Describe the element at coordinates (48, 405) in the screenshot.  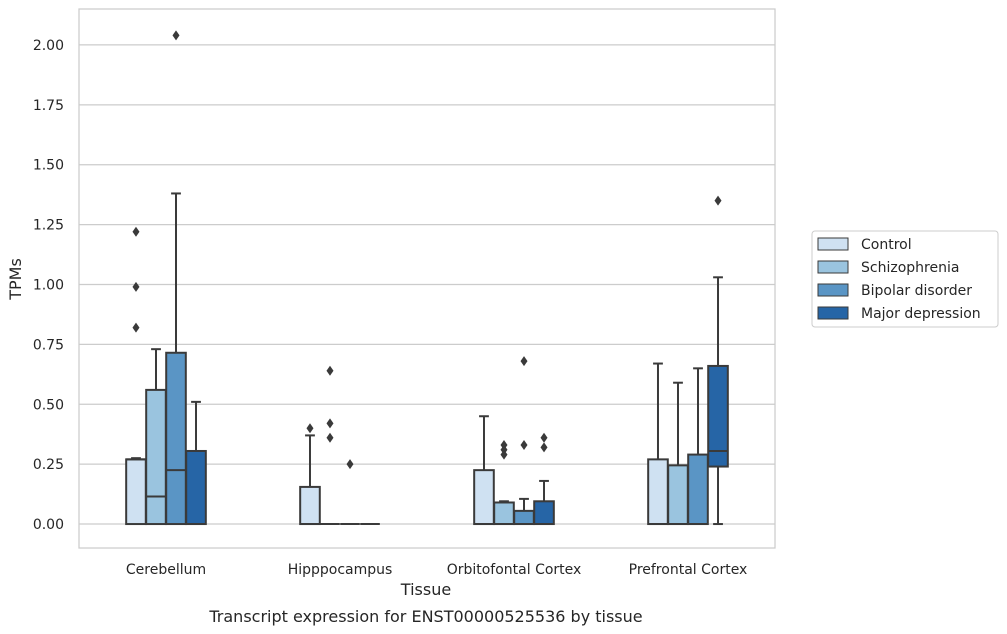
I see `y-tick-label: 0.50` at that location.